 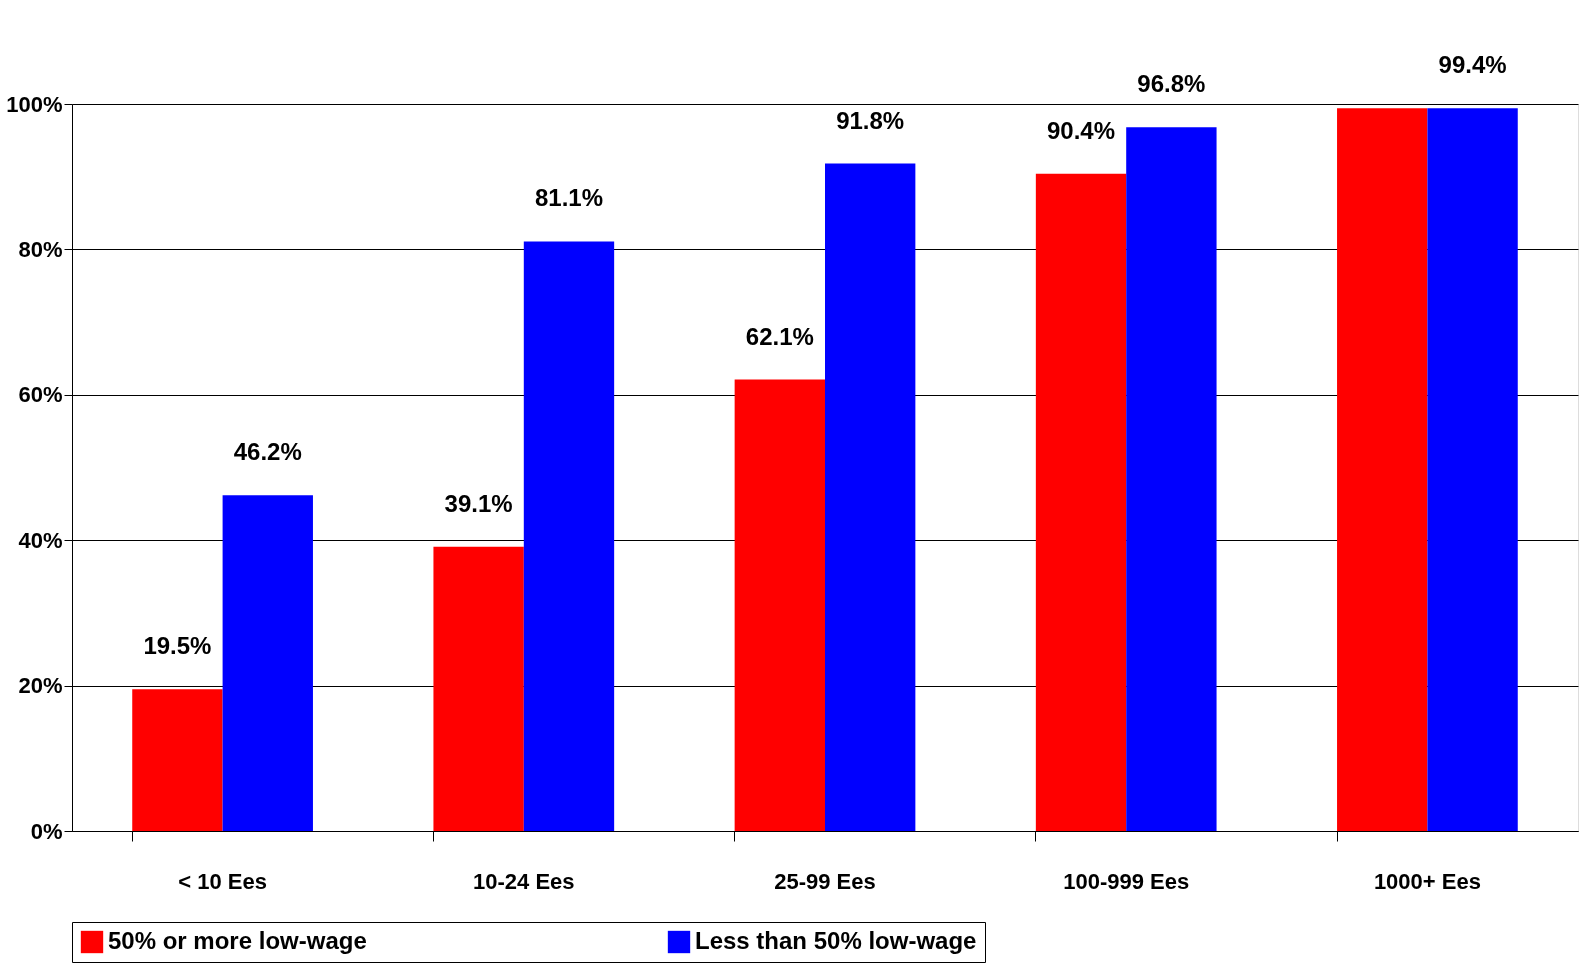 I want to click on data-label: 91.8%, so click(x=870, y=120).